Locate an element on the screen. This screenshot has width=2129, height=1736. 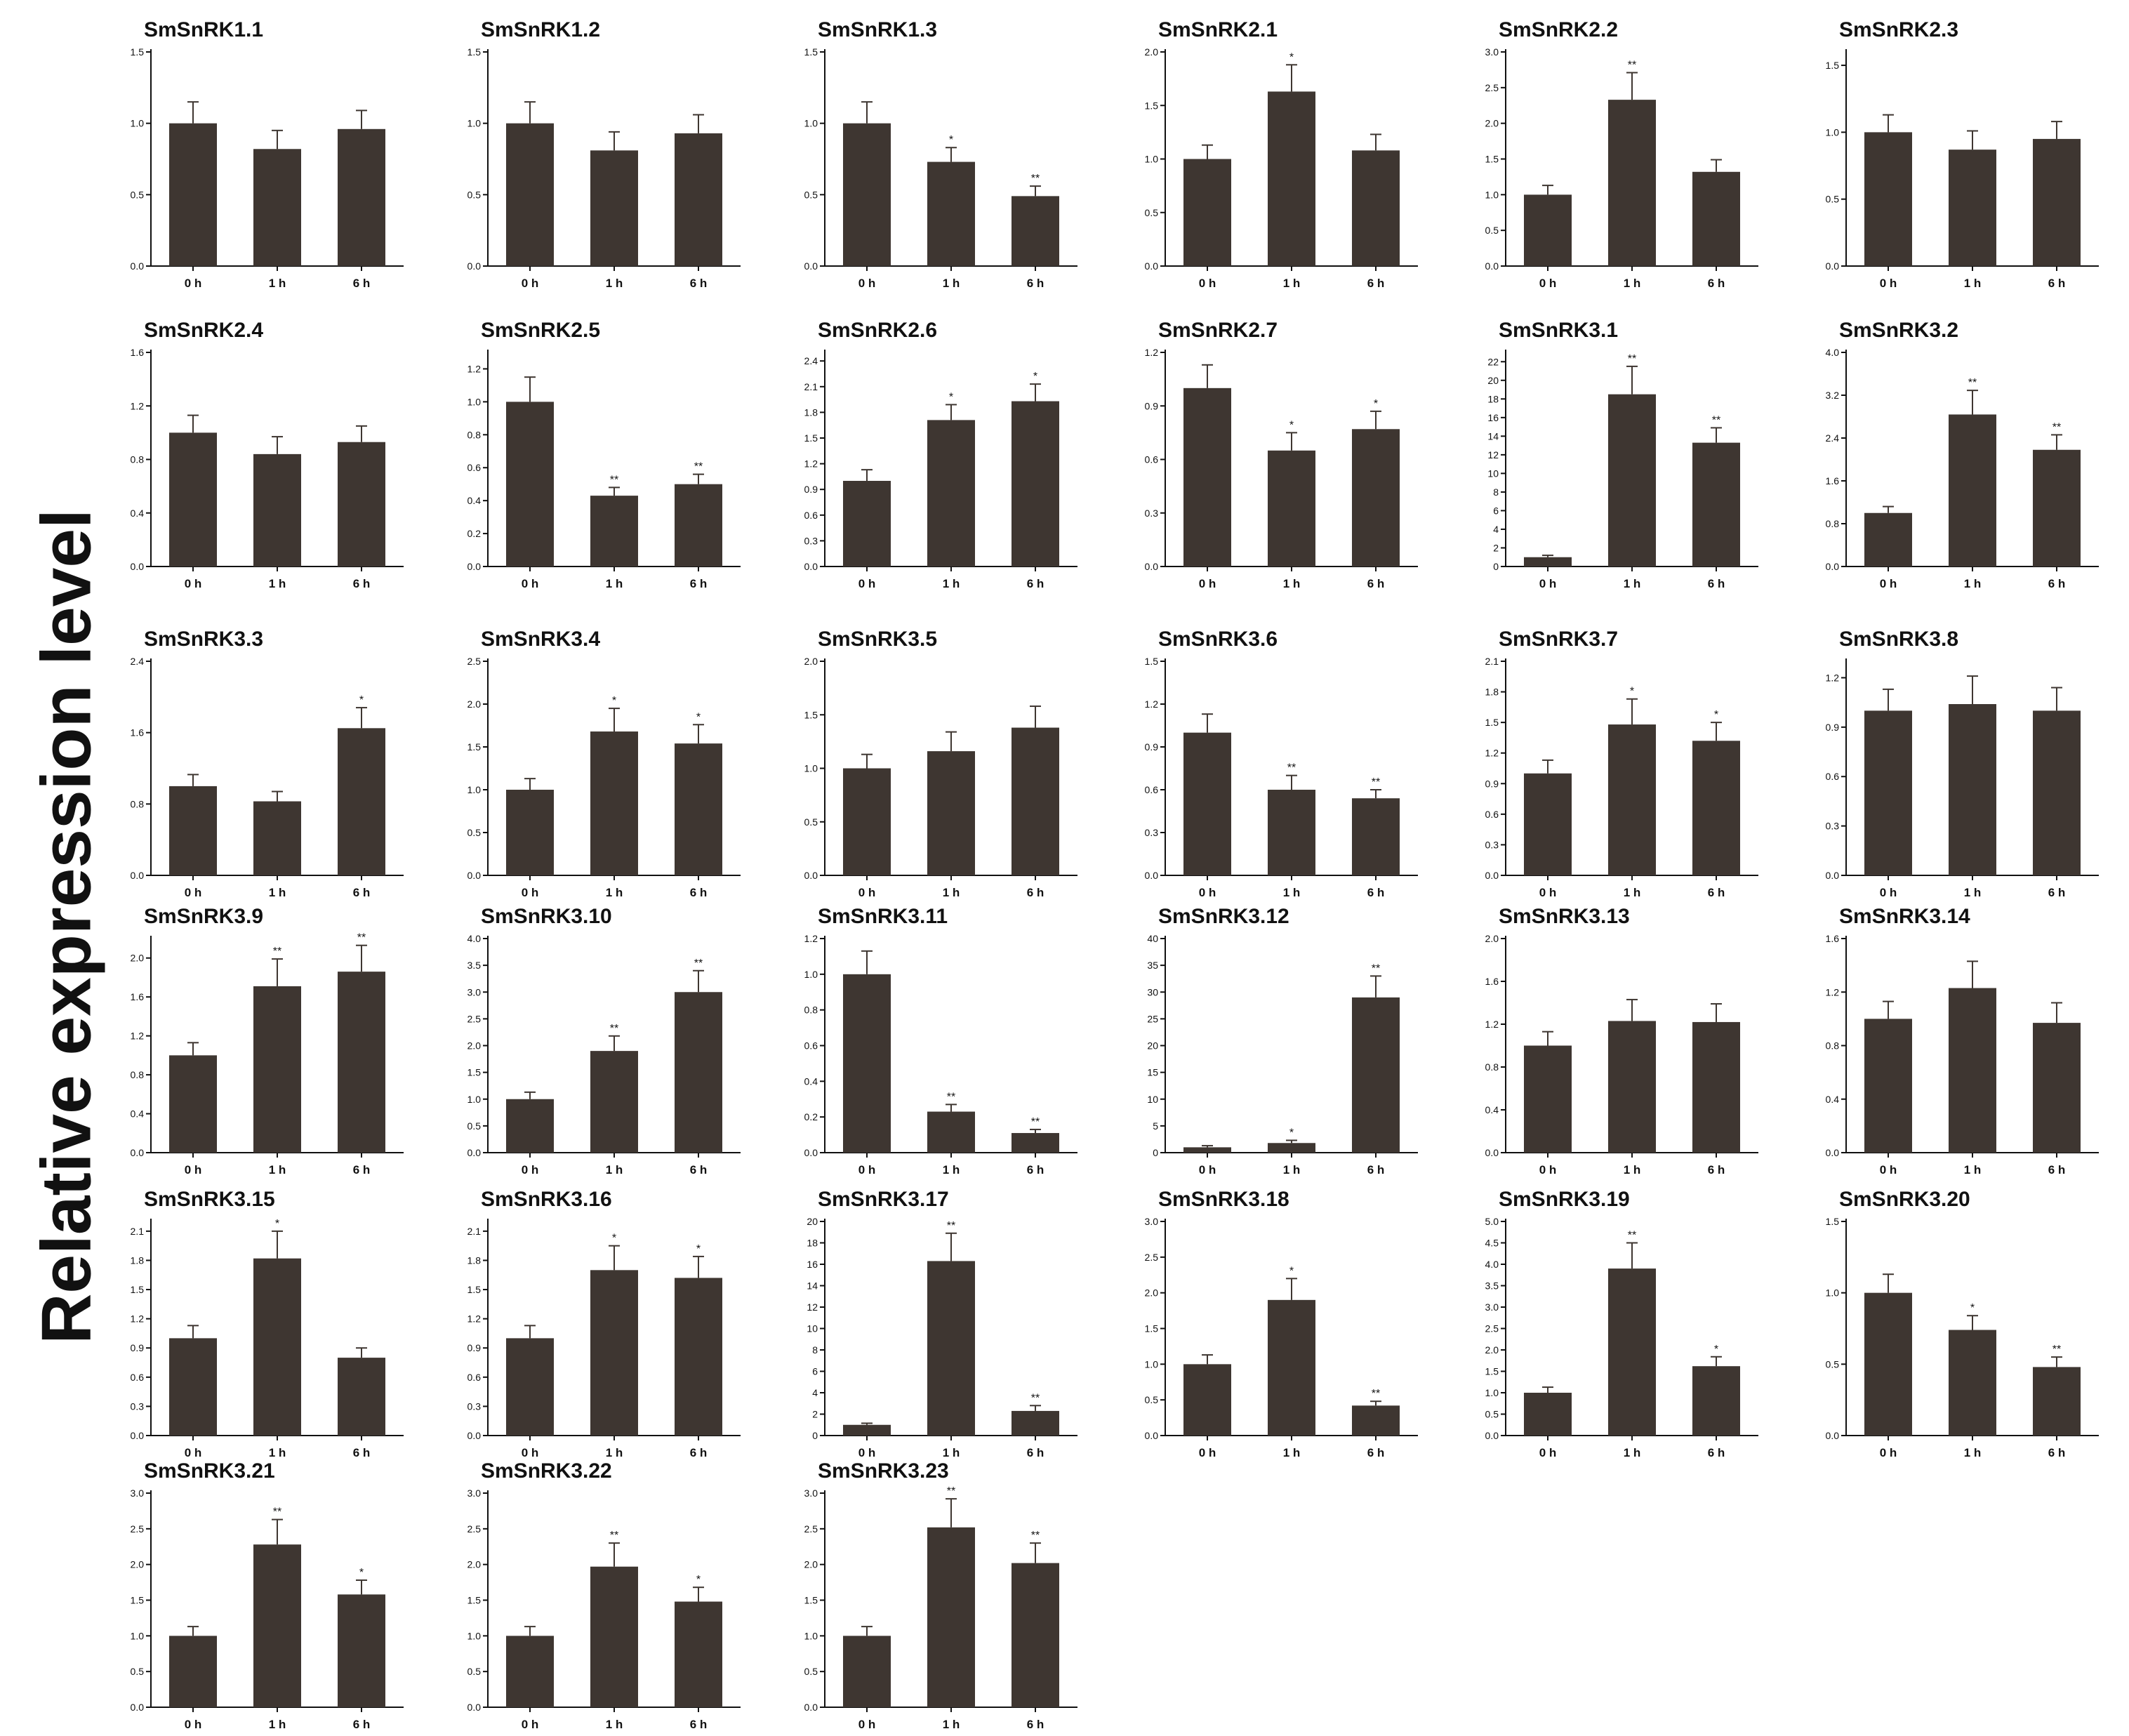
y-tick-label: 8 is located at coordinates (1496, 492).